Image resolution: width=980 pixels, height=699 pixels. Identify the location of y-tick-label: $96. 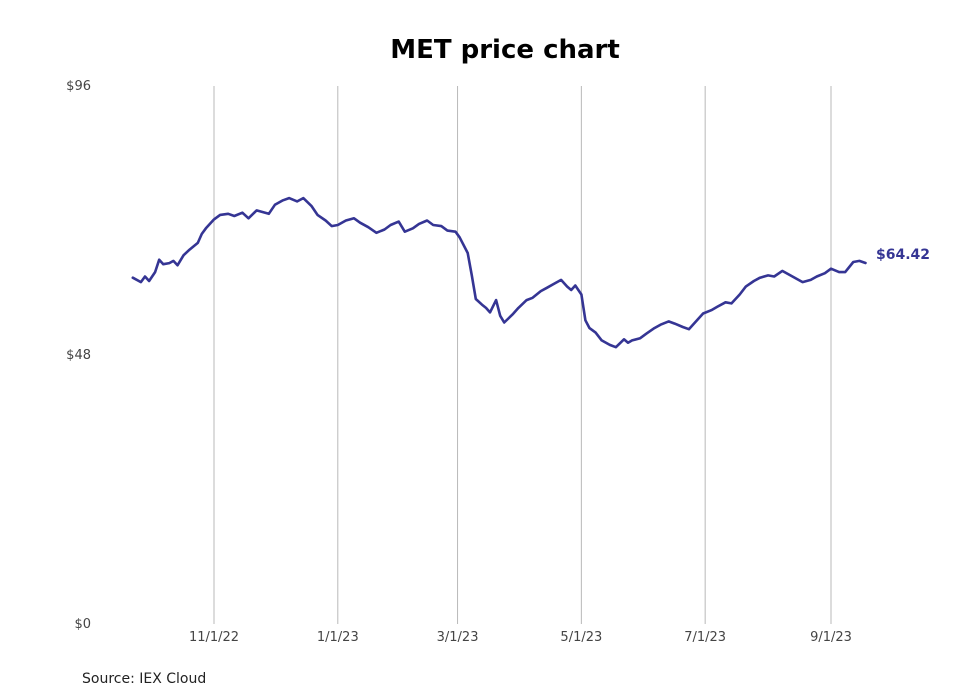
(78, 86).